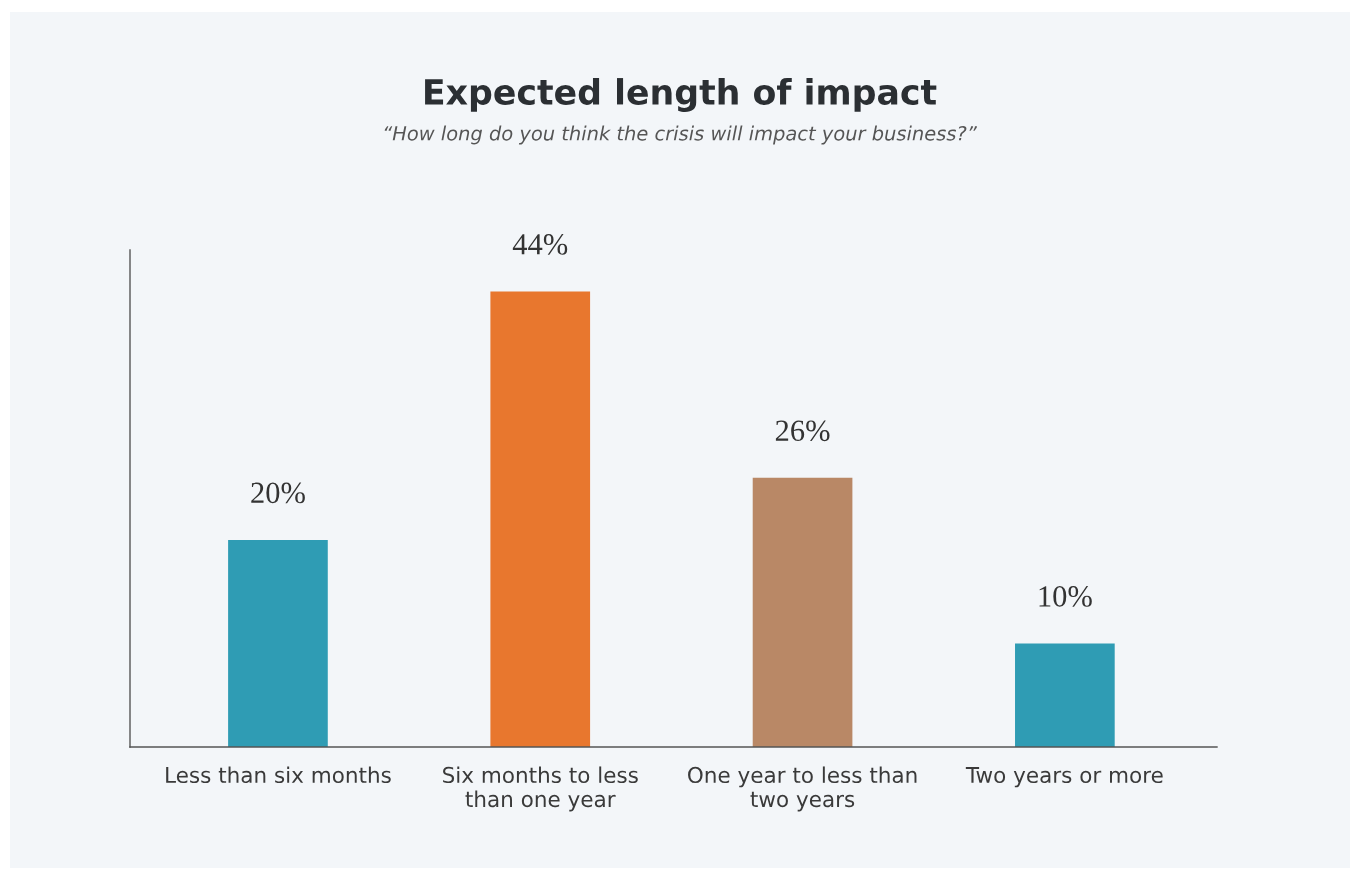  Describe the element at coordinates (802, 789) in the screenshot. I see `x-tick-label: One year to less than two years` at that location.